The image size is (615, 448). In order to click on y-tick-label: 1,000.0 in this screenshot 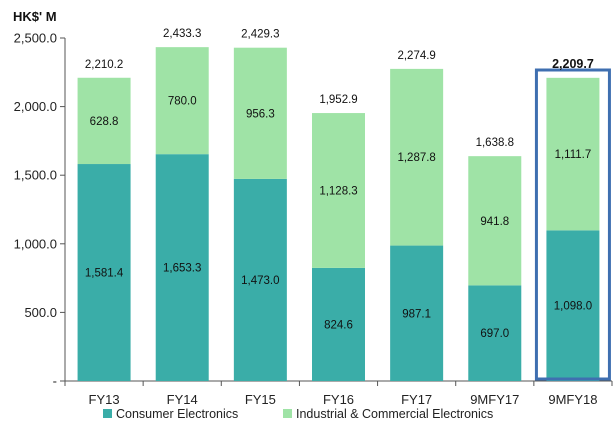, I will do `click(35, 243)`.